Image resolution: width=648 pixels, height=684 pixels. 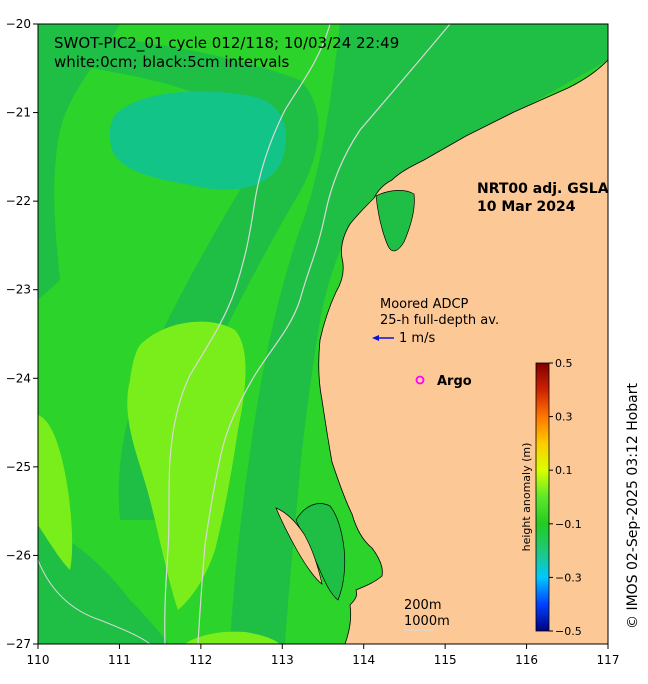 I want to click on adcp-legend-line-1: Moored ADCP, so click(x=424, y=304).